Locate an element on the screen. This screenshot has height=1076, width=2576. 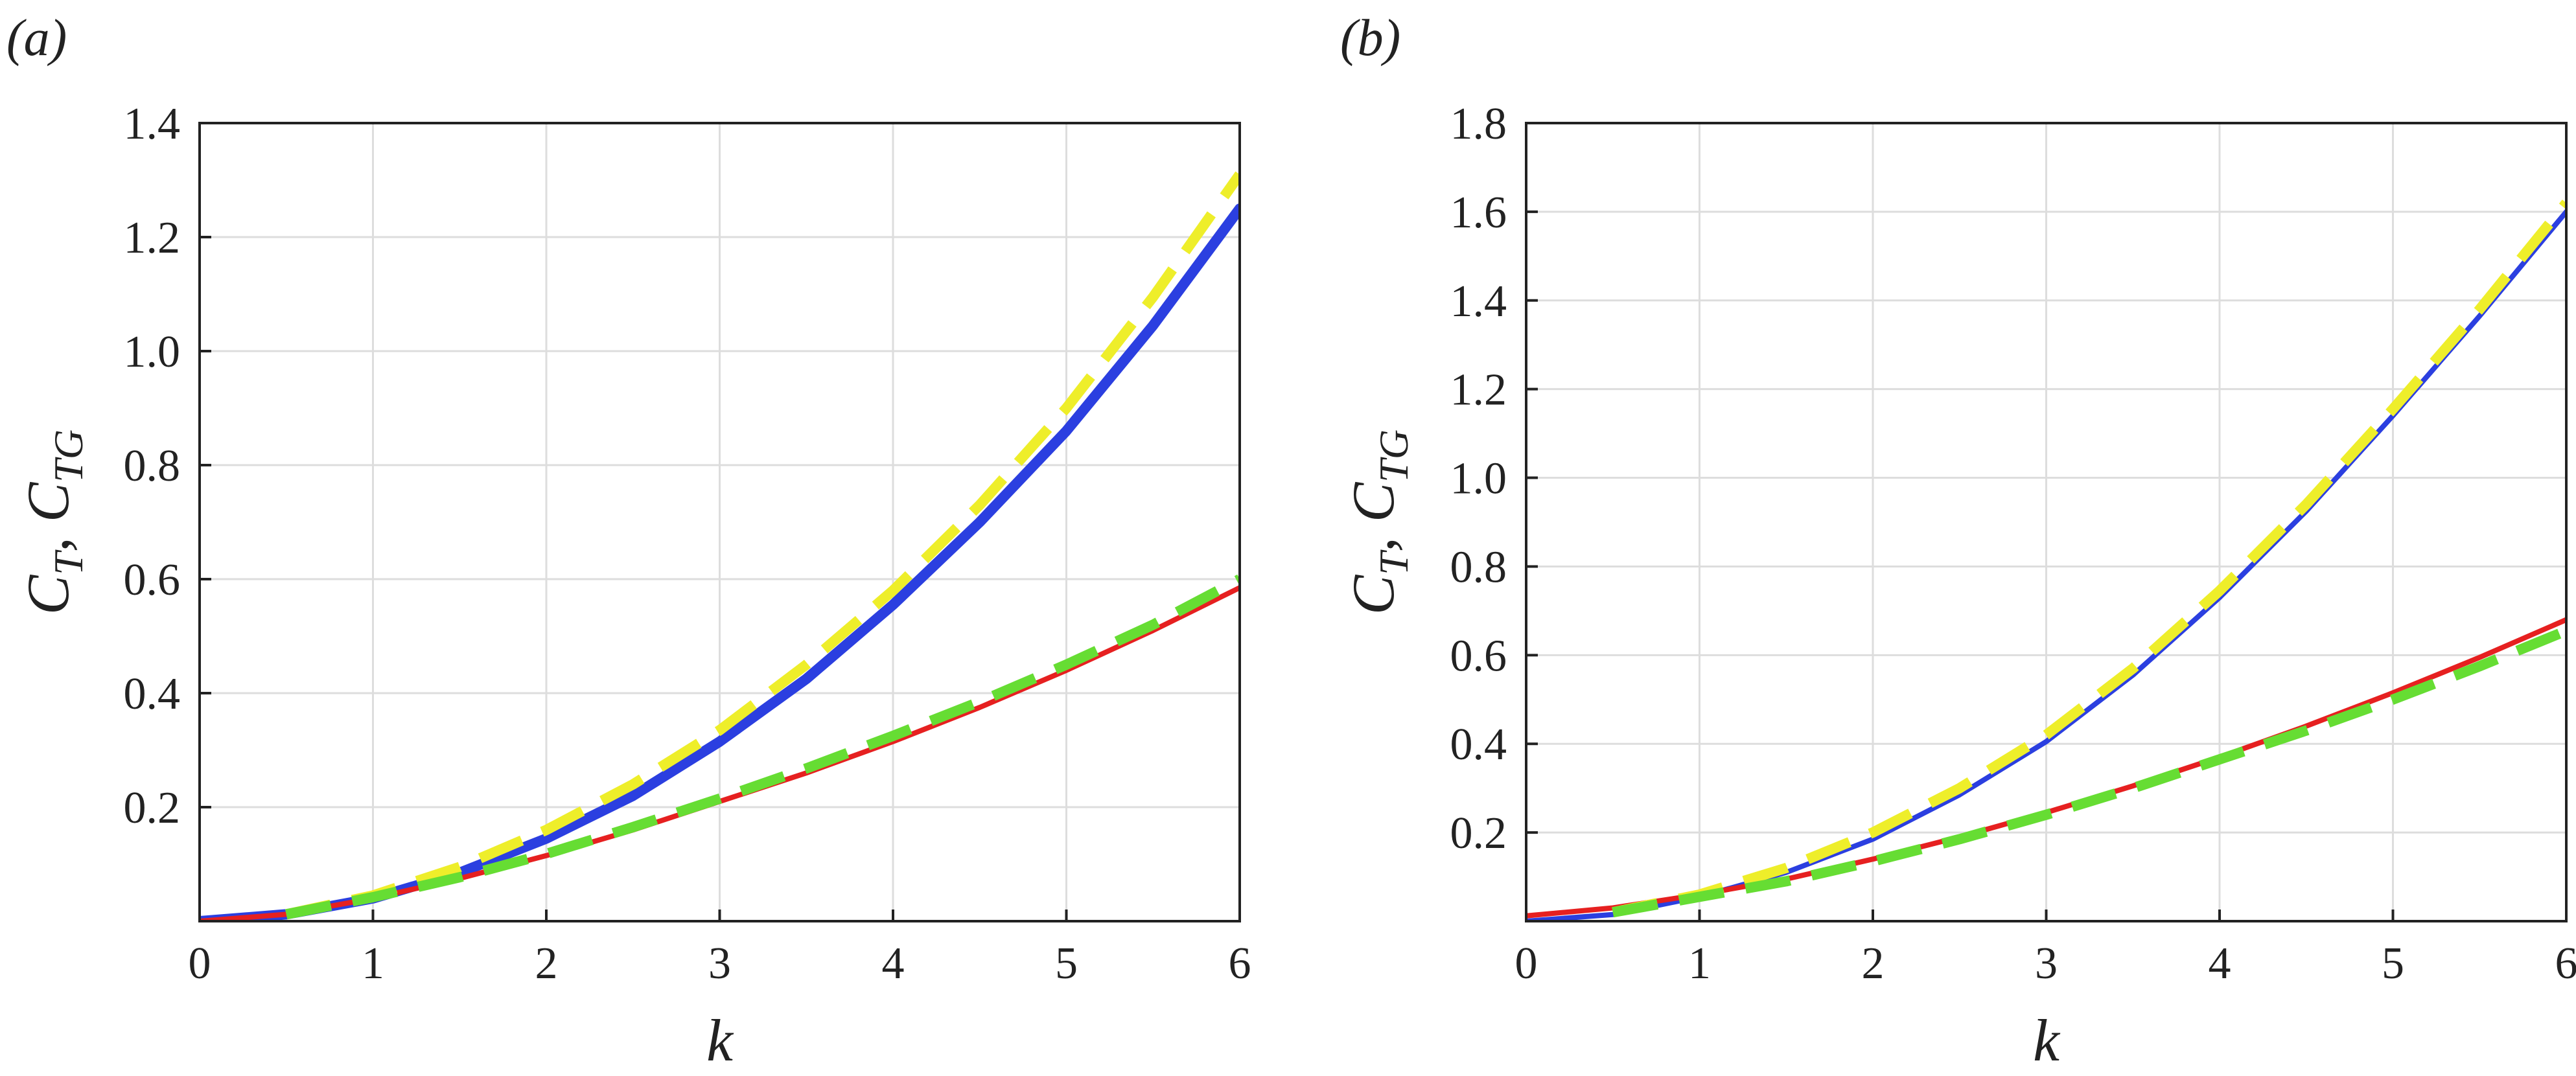
chart-0-ylabel-base-0: C is located at coordinates (48, 594).